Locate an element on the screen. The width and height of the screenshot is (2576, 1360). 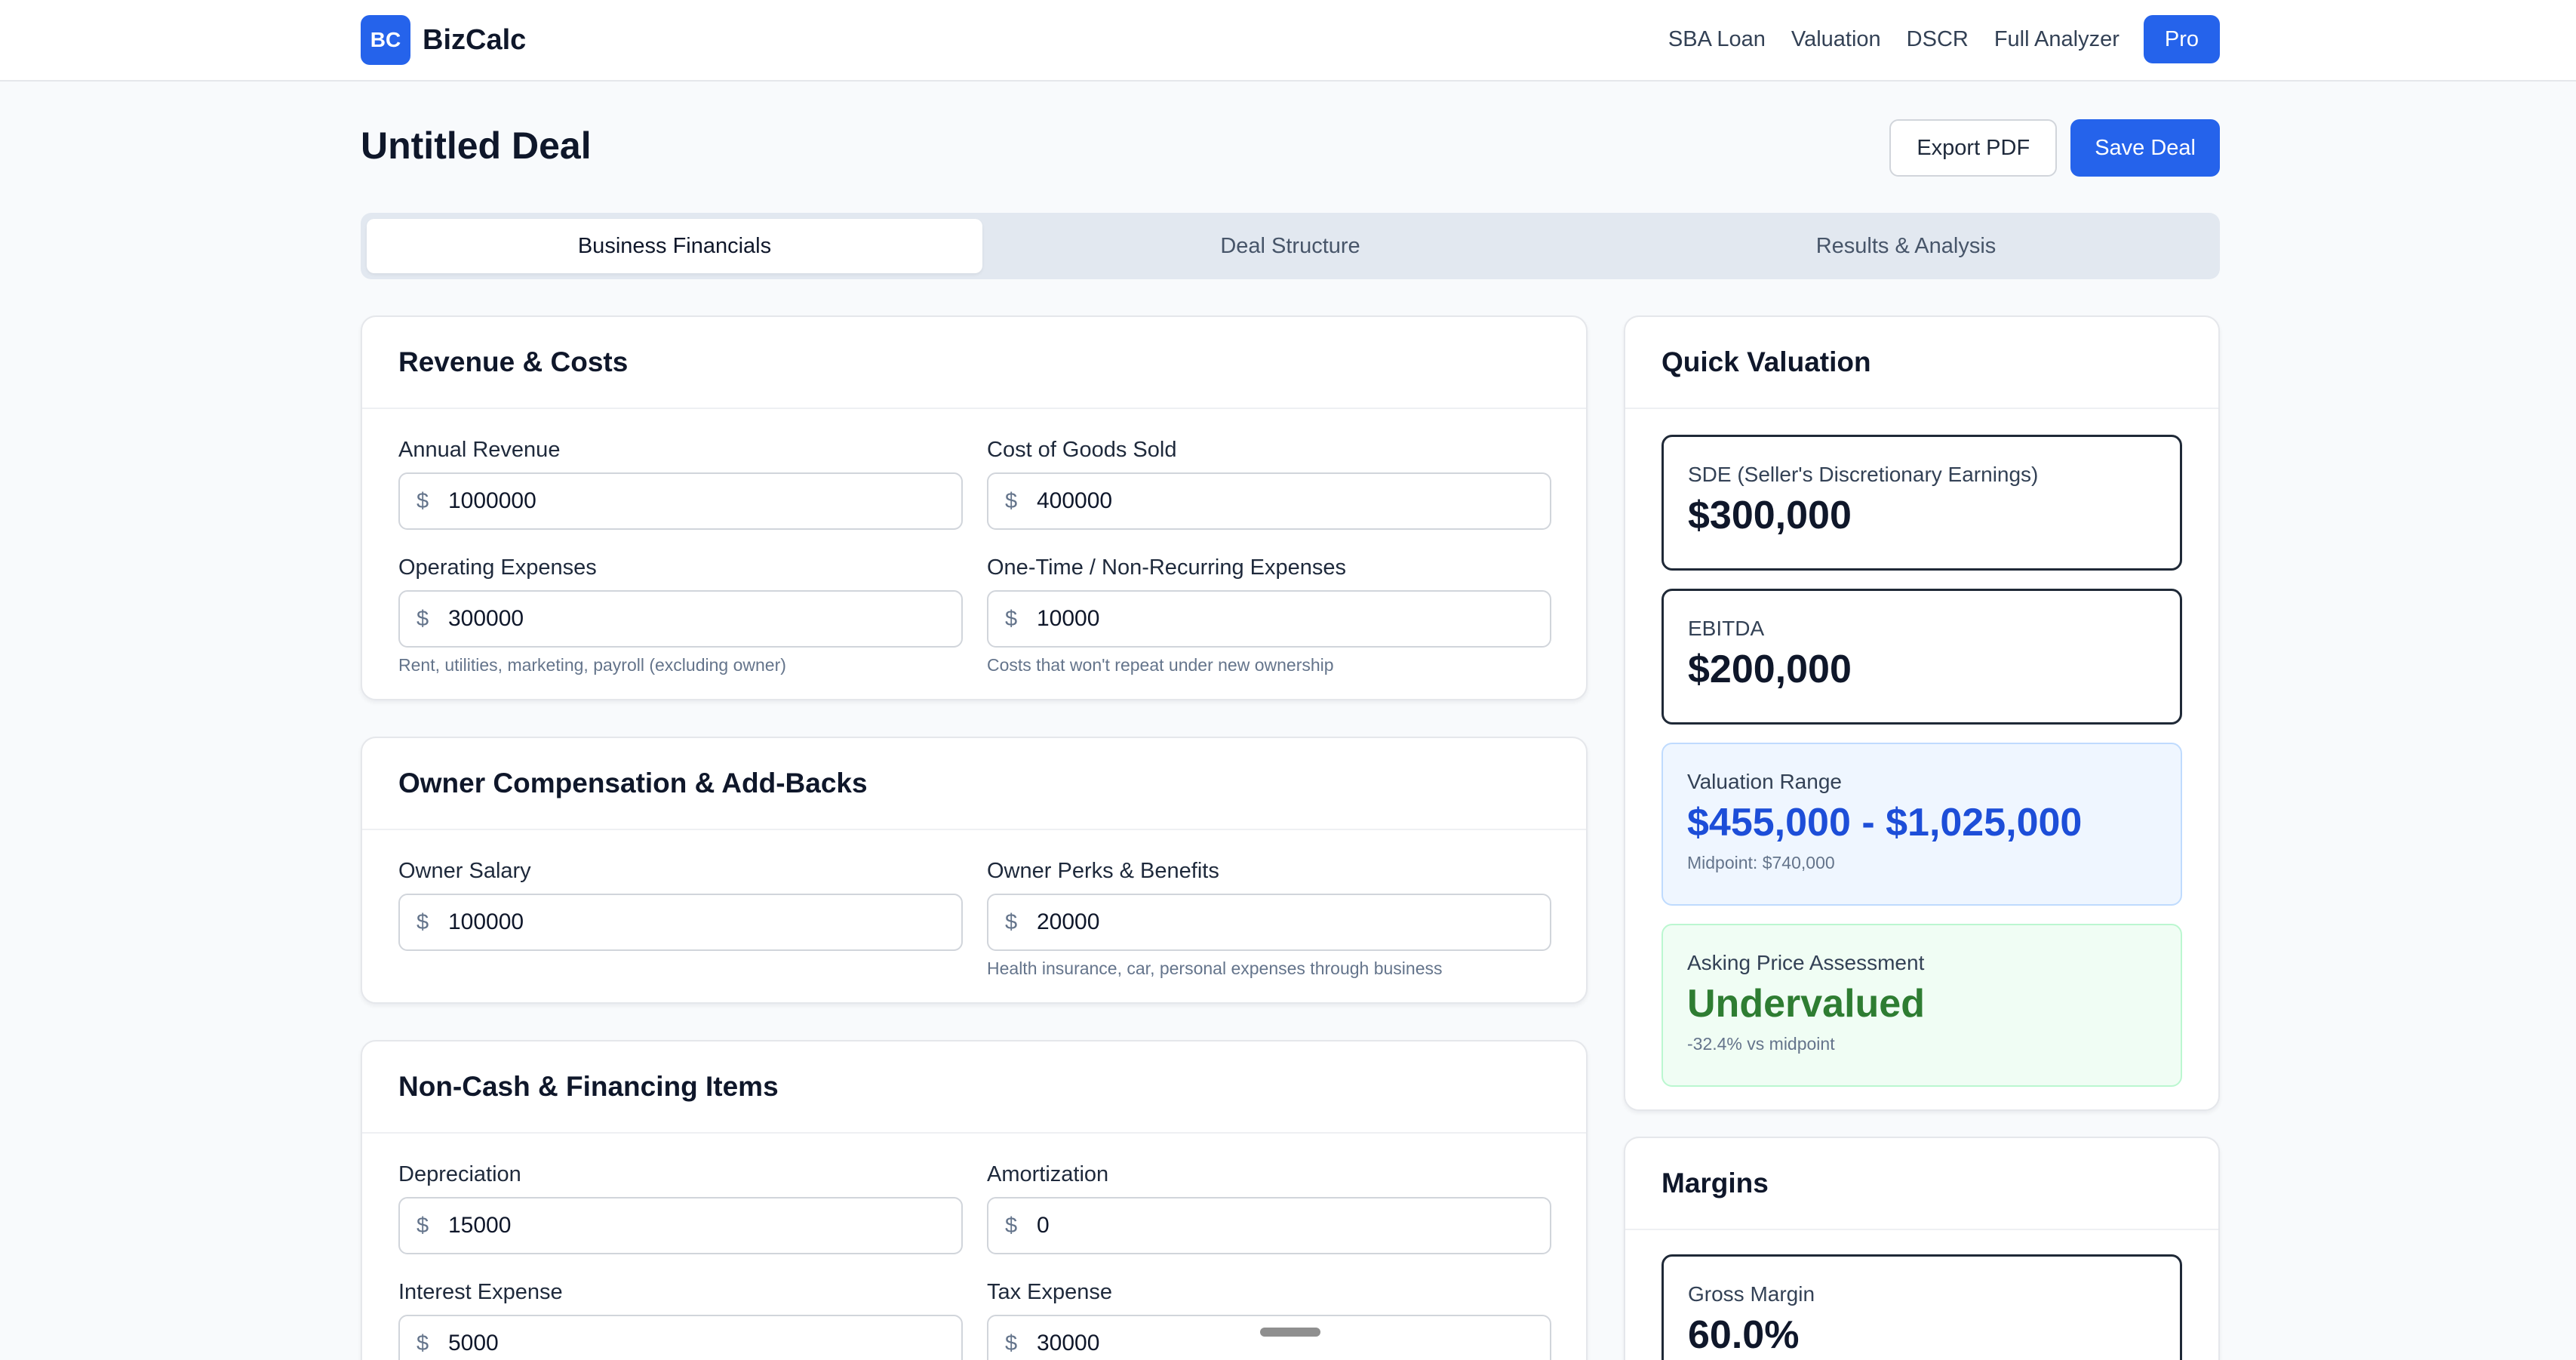
scroll-indicator is located at coordinates (1290, 1332).